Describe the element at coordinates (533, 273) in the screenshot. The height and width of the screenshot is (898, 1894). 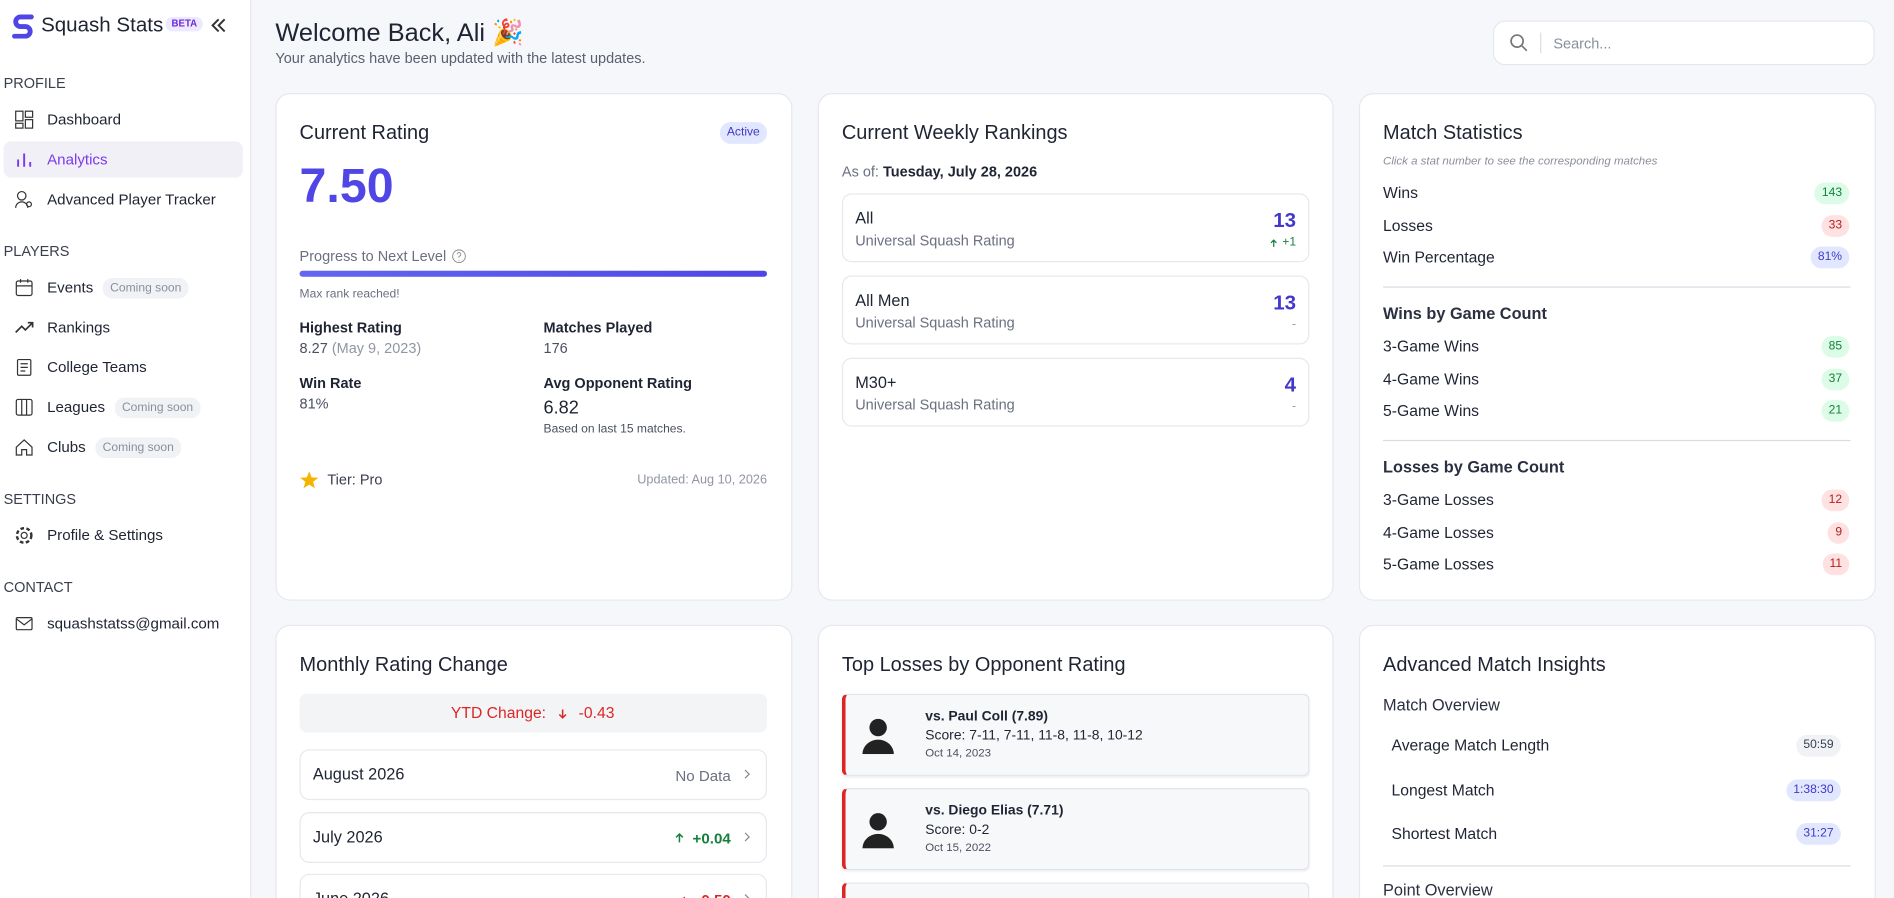
I see `progress-fill` at that location.